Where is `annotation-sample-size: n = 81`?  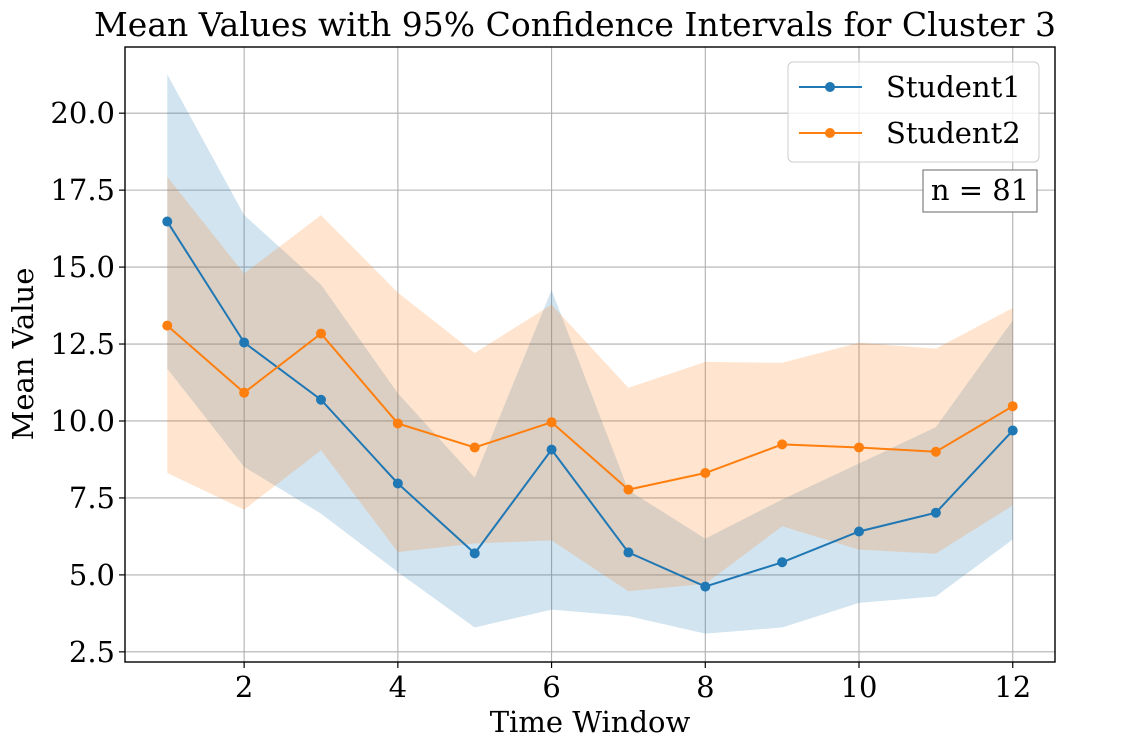 annotation-sample-size: n = 81 is located at coordinates (980, 190).